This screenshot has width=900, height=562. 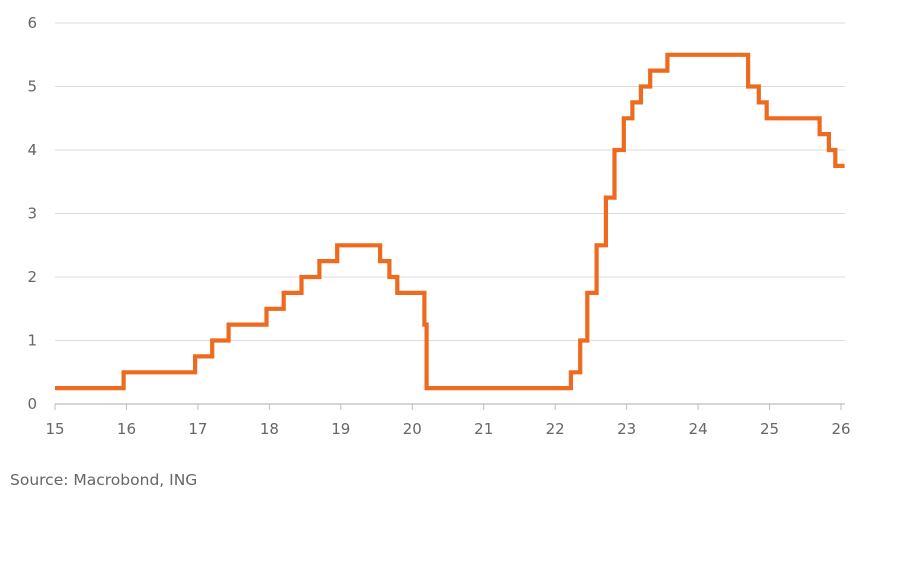 What do you see at coordinates (104, 480) in the screenshot?
I see `source-note: Source: Macrobond, ING` at bounding box center [104, 480].